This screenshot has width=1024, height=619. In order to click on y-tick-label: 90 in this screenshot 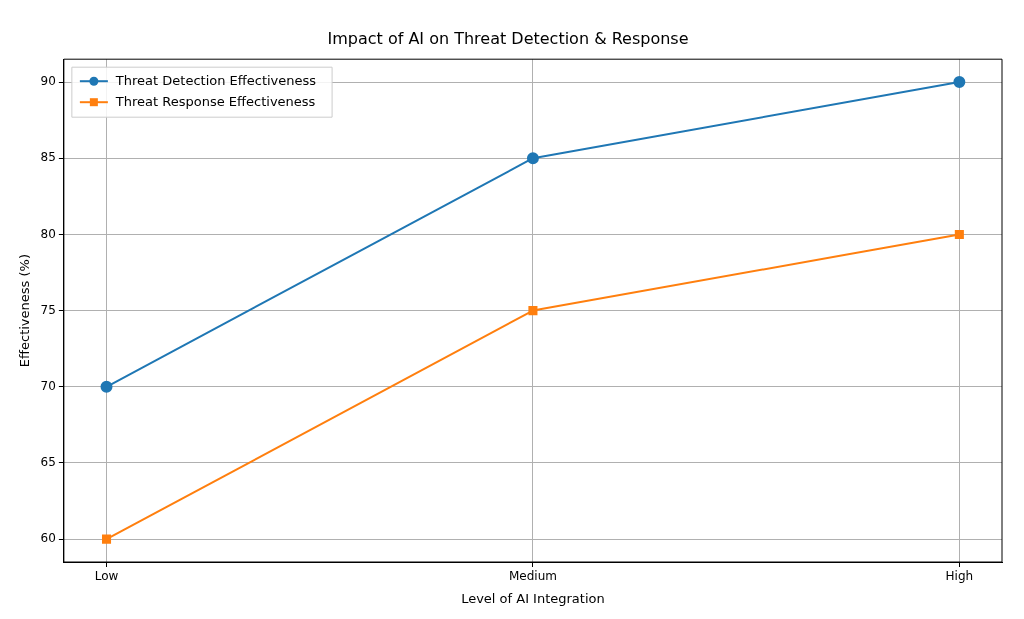, I will do `click(48, 81)`.